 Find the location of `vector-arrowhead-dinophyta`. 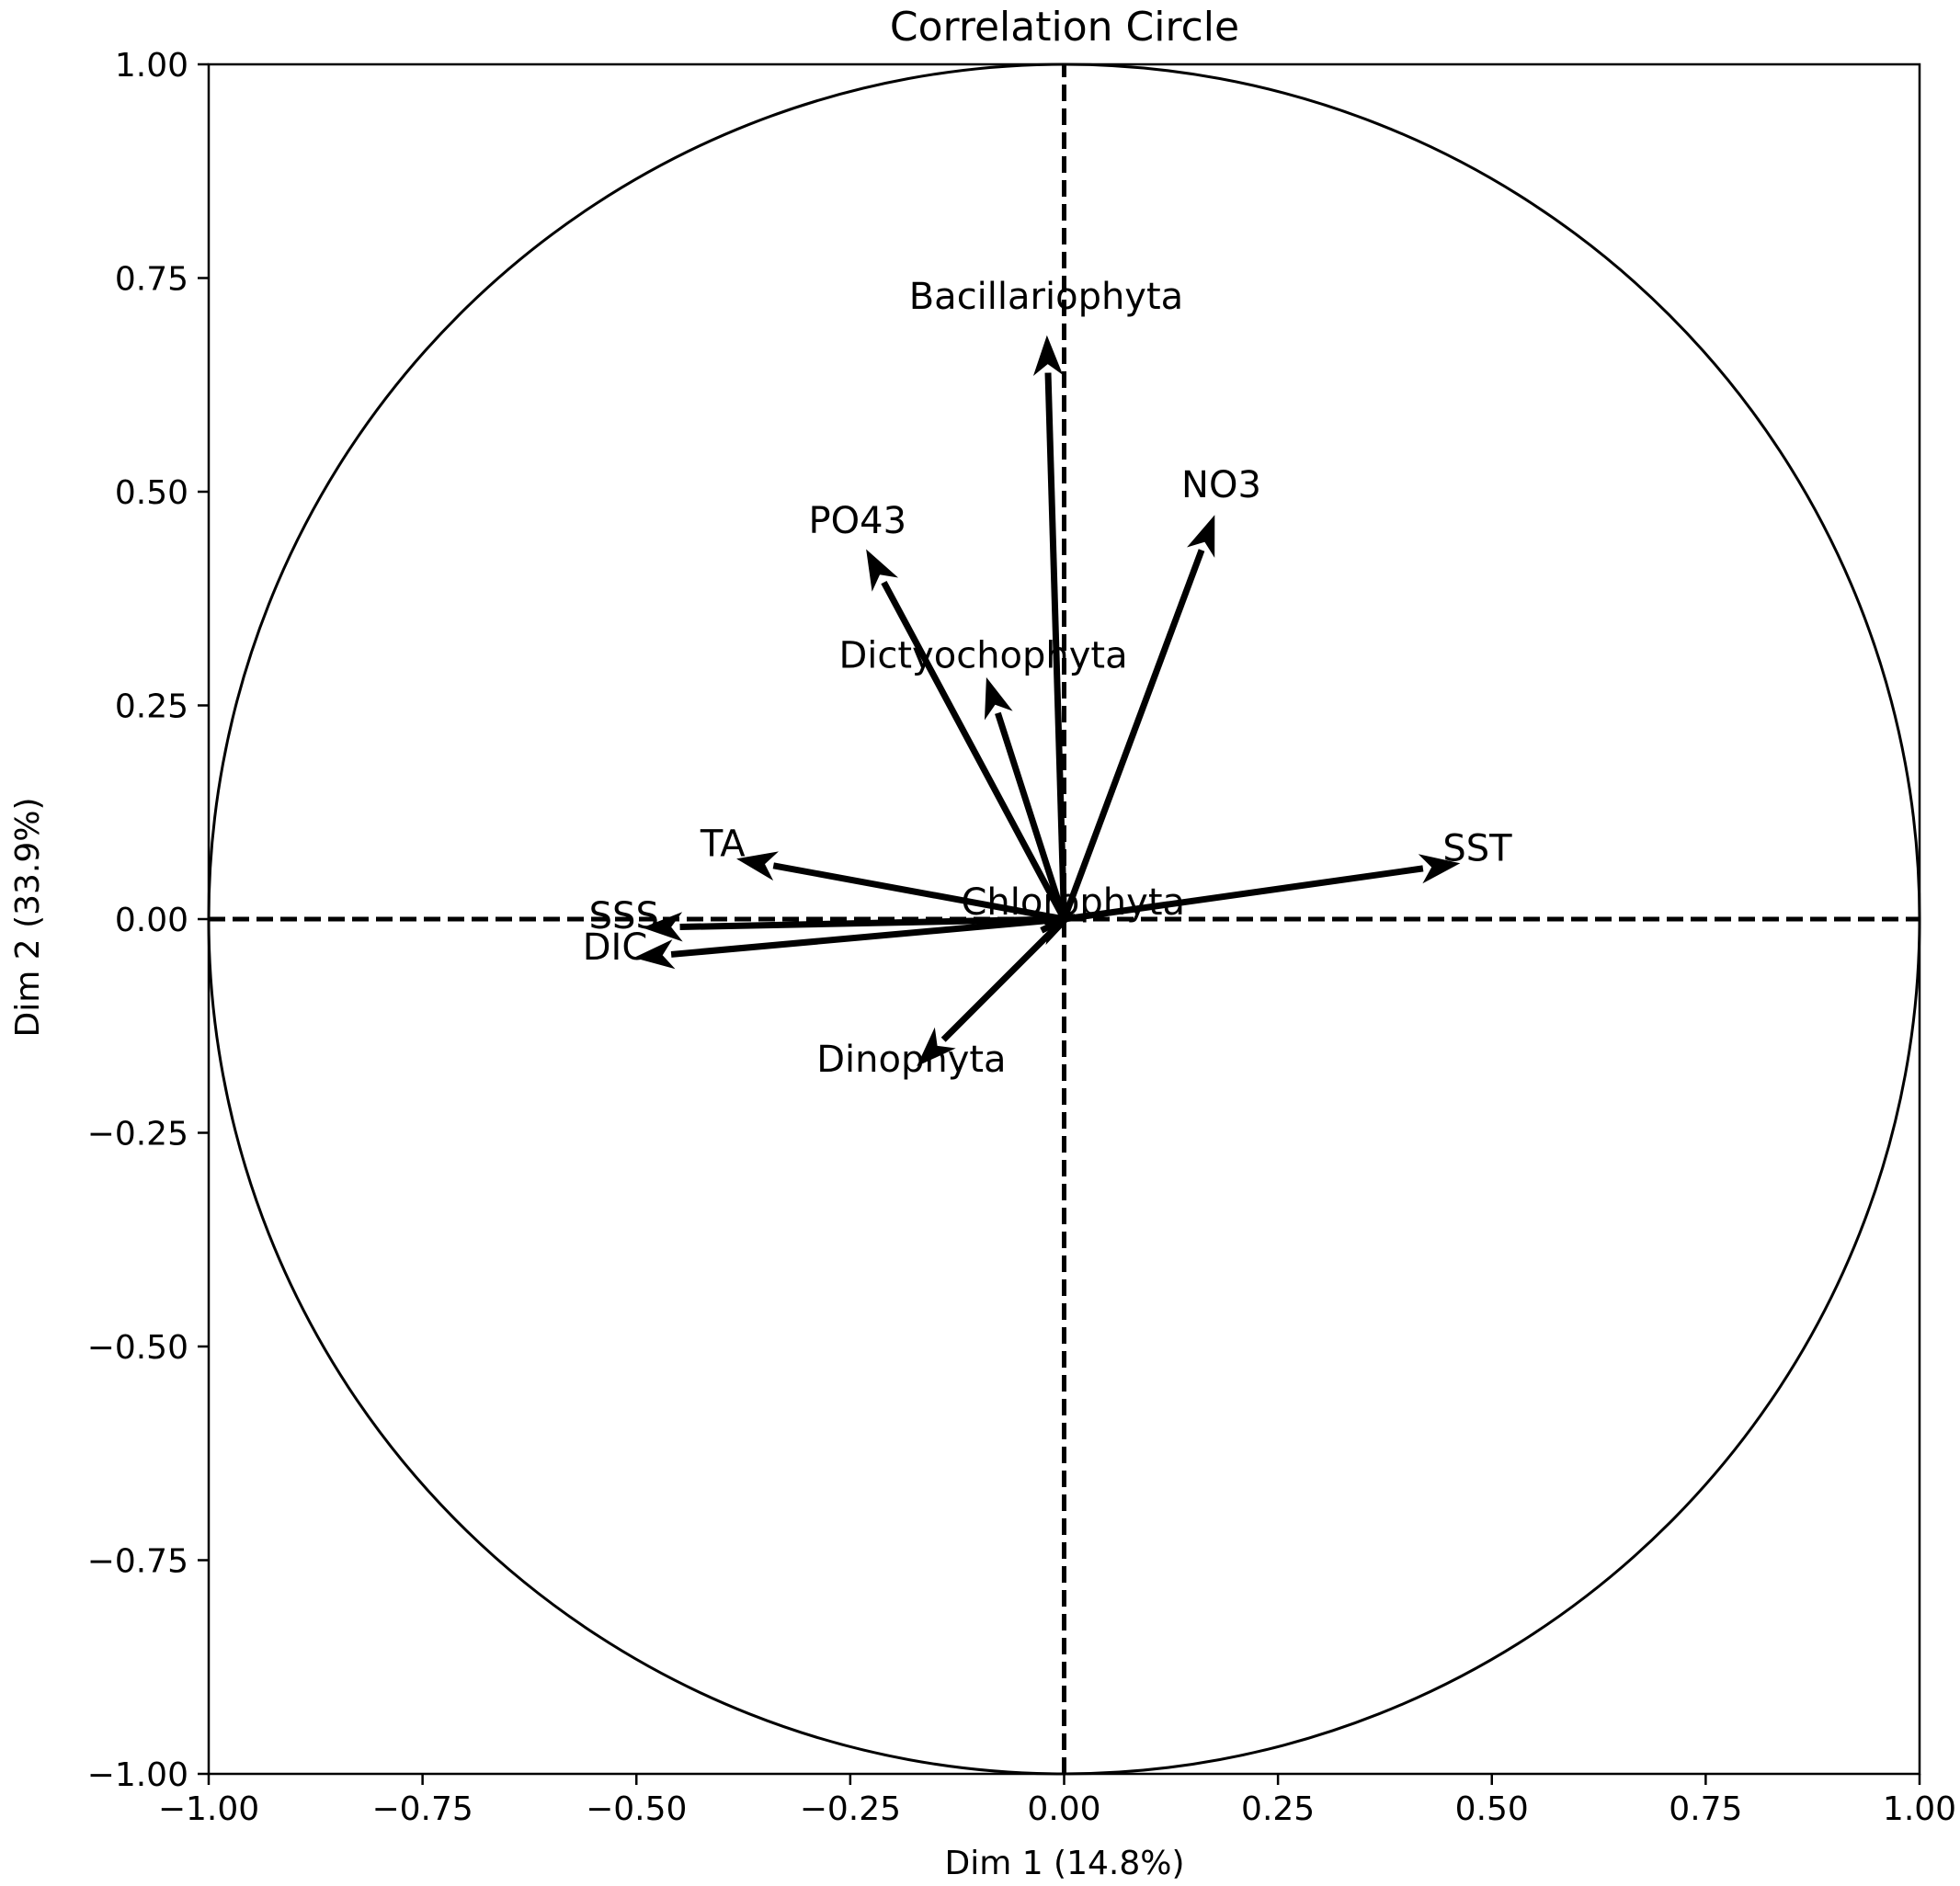

vector-arrowhead-dinophyta is located at coordinates (936, 1047).